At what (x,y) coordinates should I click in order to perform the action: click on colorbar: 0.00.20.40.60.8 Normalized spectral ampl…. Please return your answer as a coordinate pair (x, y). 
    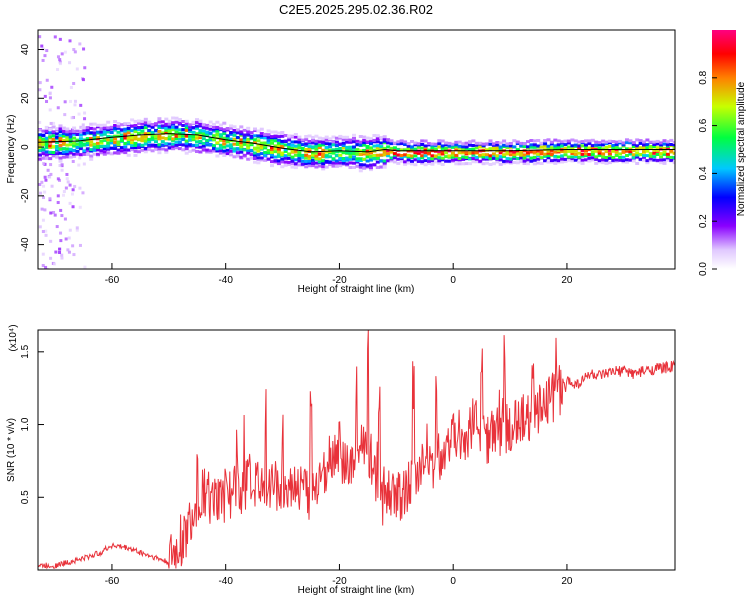
    Looking at the image, I should click on (722, 153).